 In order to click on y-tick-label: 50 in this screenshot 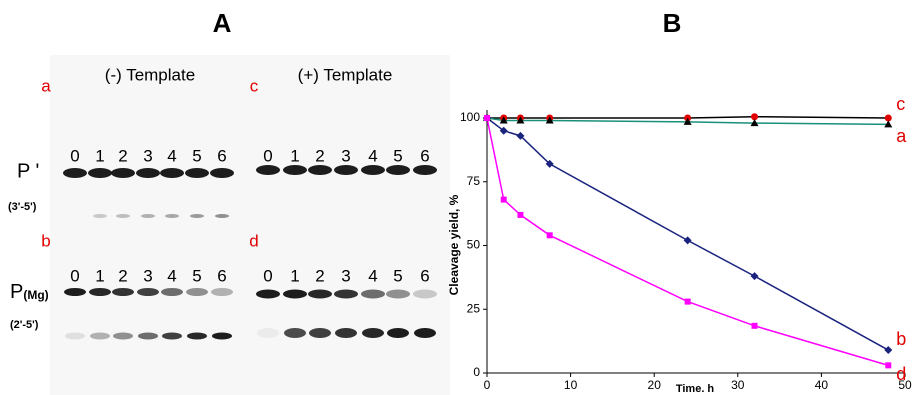, I will do `click(474, 245)`.